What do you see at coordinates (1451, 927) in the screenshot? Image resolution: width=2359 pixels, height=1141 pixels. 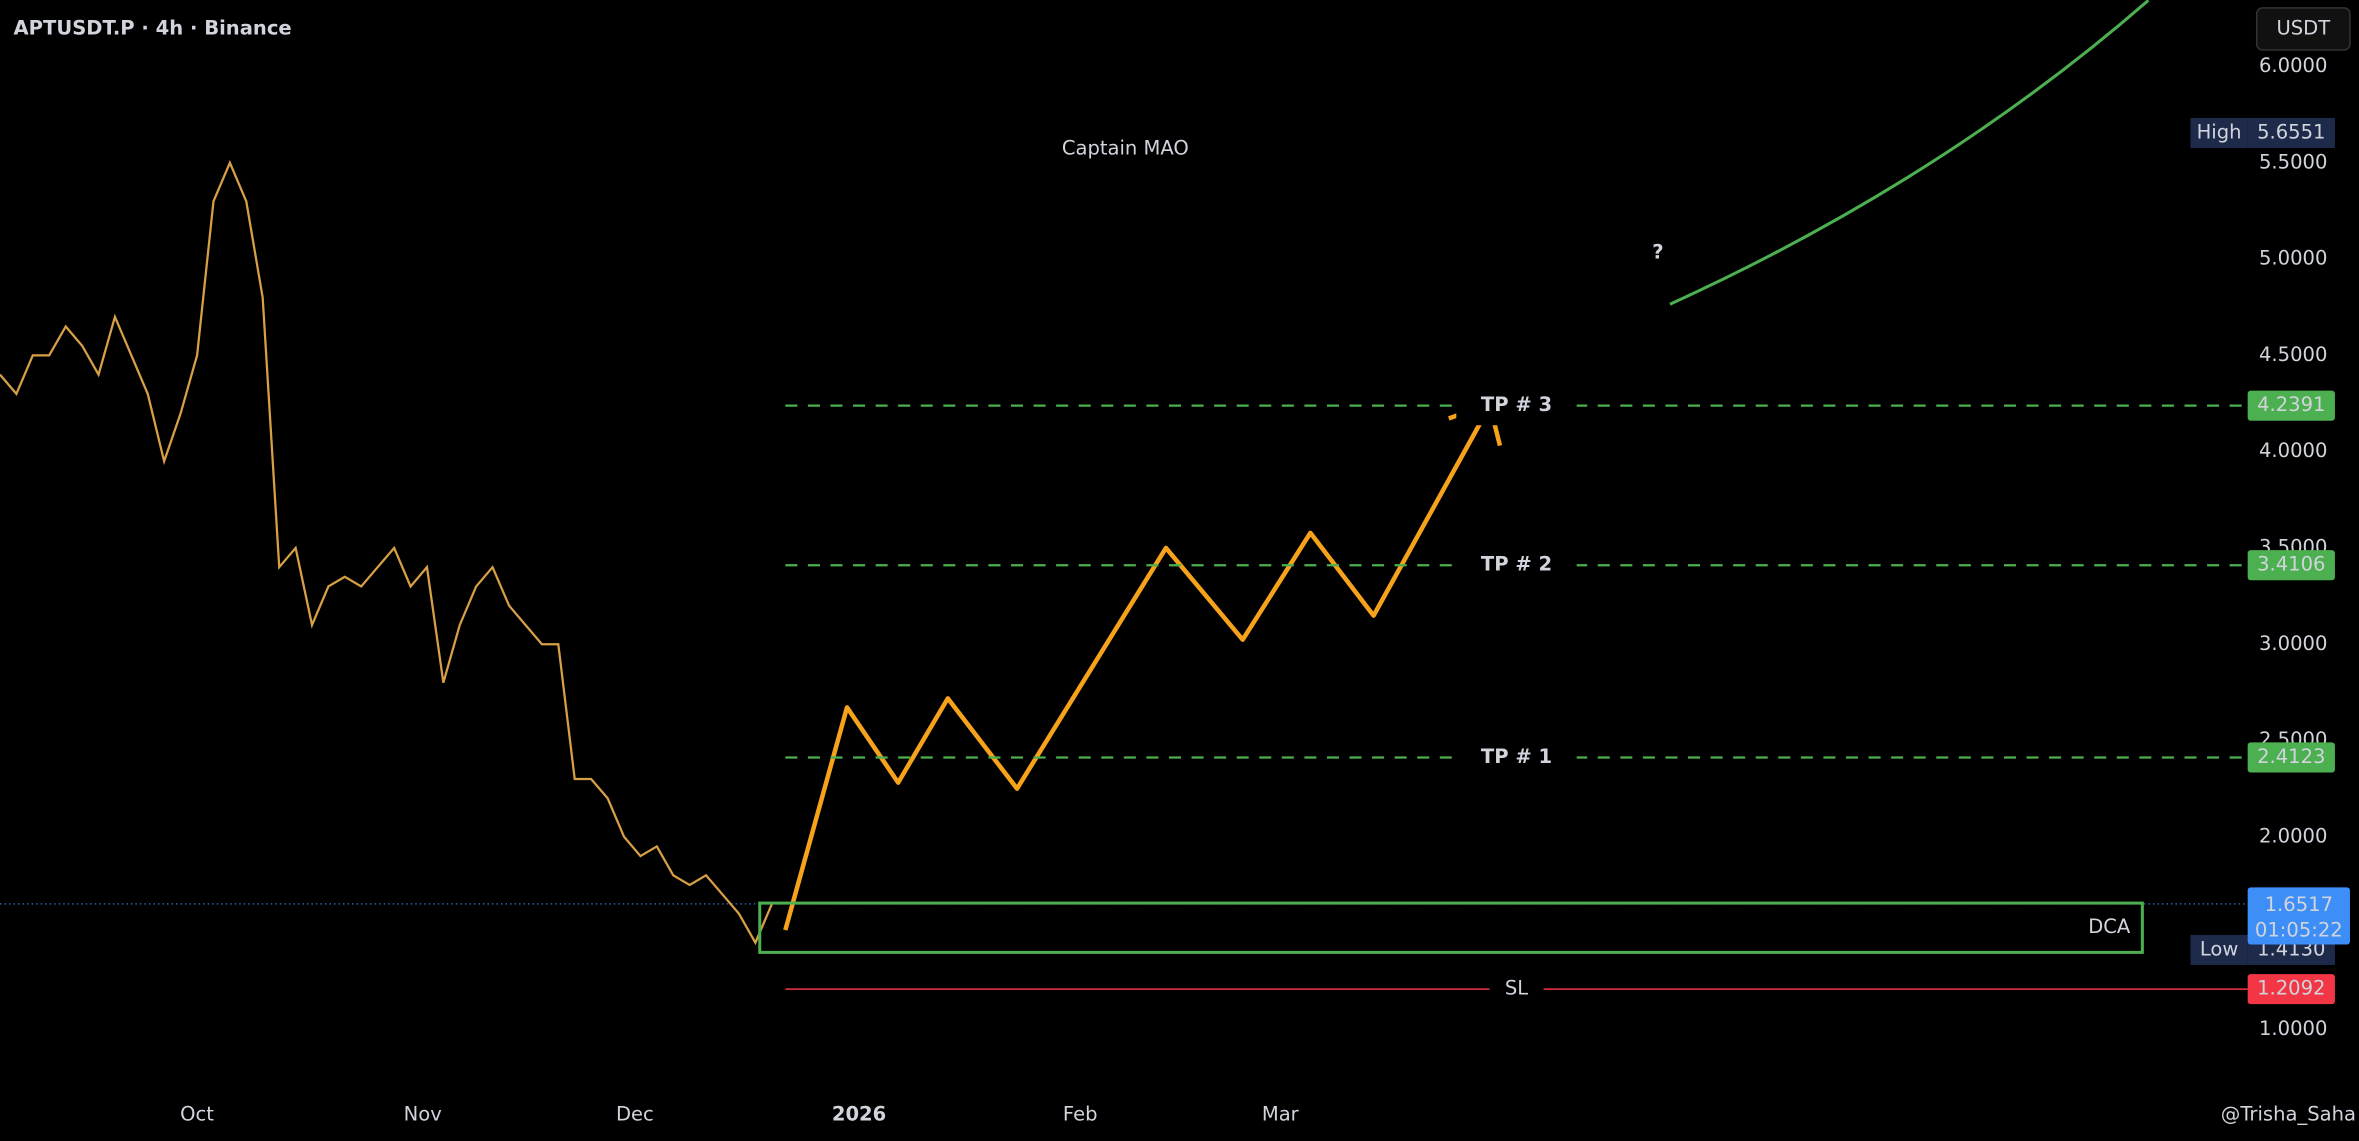 I see `dca-zone` at bounding box center [1451, 927].